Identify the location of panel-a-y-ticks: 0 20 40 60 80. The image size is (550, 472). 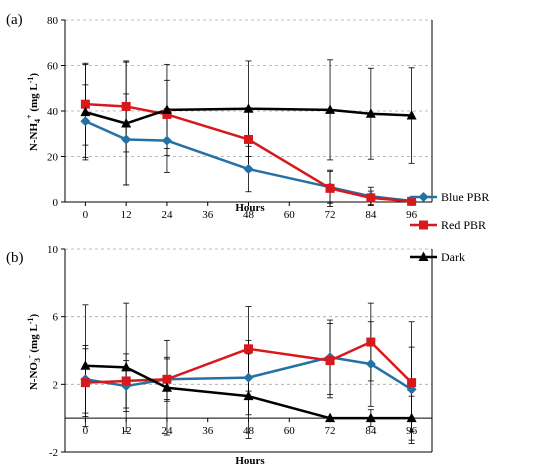
(56, 112).